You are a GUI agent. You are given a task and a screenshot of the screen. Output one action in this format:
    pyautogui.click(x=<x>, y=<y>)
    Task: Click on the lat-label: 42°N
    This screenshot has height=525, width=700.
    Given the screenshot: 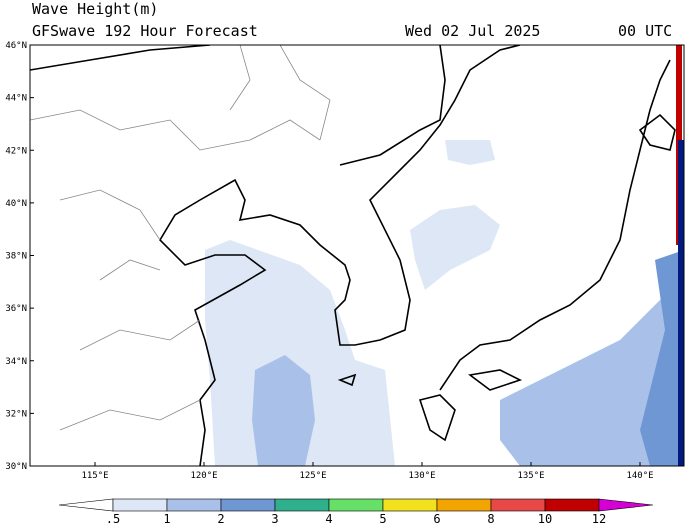 What is the action you would take?
    pyautogui.click(x=16, y=151)
    